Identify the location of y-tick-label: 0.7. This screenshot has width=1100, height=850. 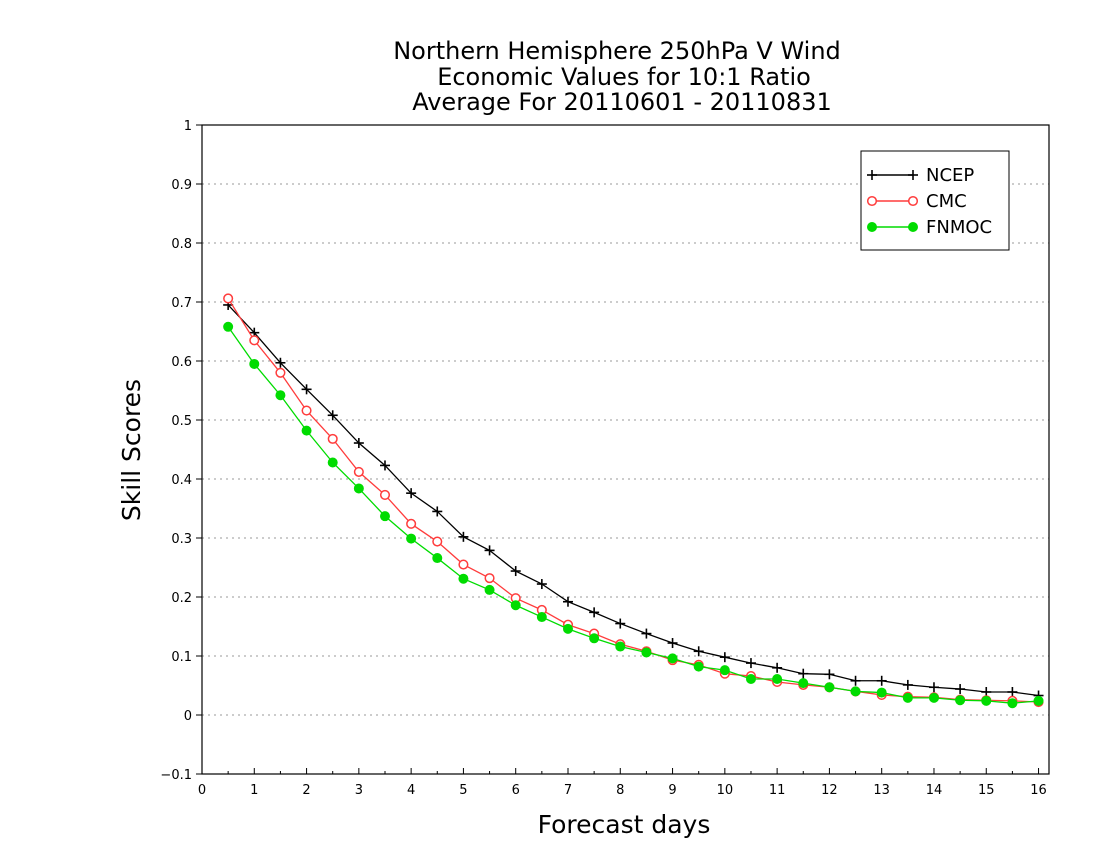
(181, 303).